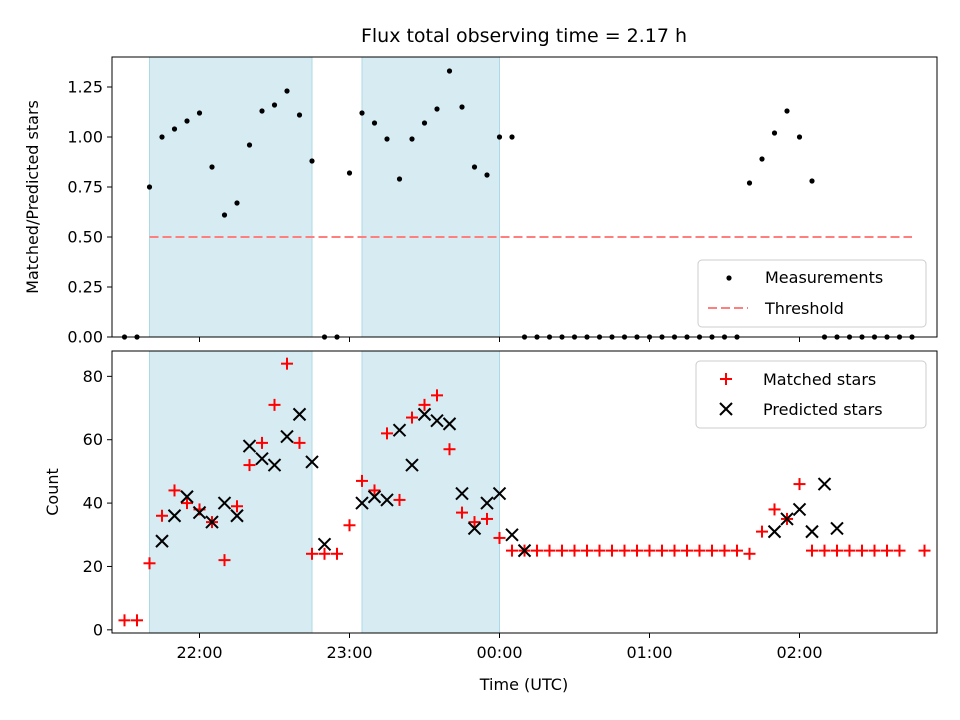 Image resolution: width=960 pixels, height=720 pixels. I want to click on y-tick-label: 0.75, so click(85, 187).